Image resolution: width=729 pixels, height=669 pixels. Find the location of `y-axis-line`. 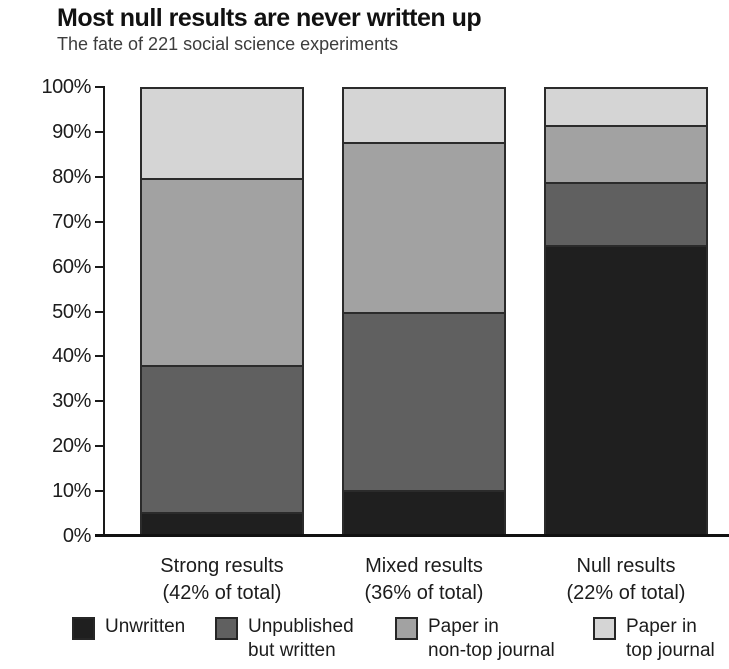

y-axis-line is located at coordinates (104, 311).